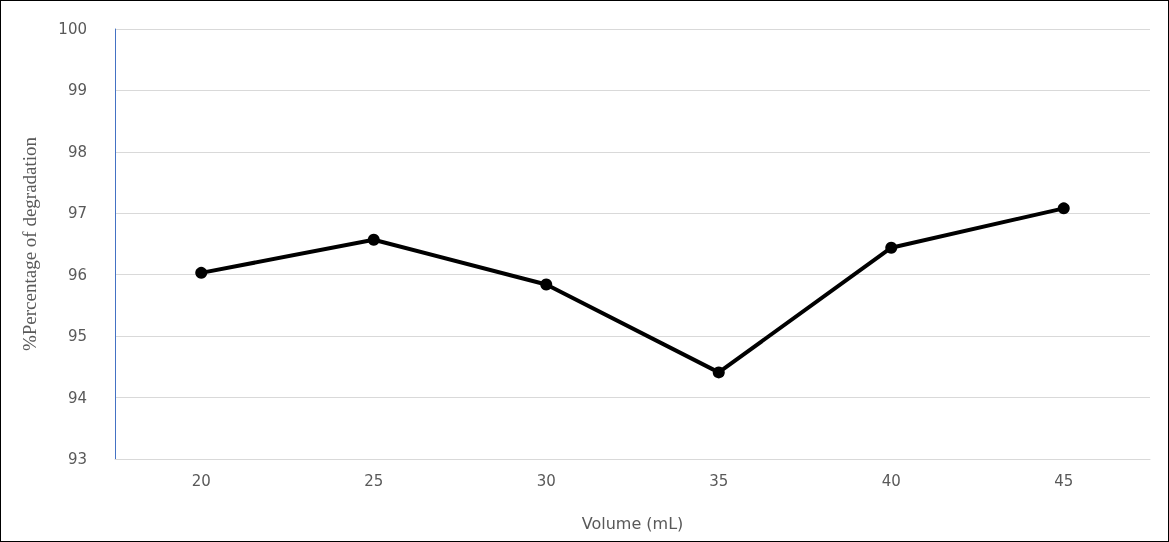 Image resolution: width=1169 pixels, height=542 pixels. Describe the element at coordinates (77, 336) in the screenshot. I see `y-tick-label: 95` at that location.